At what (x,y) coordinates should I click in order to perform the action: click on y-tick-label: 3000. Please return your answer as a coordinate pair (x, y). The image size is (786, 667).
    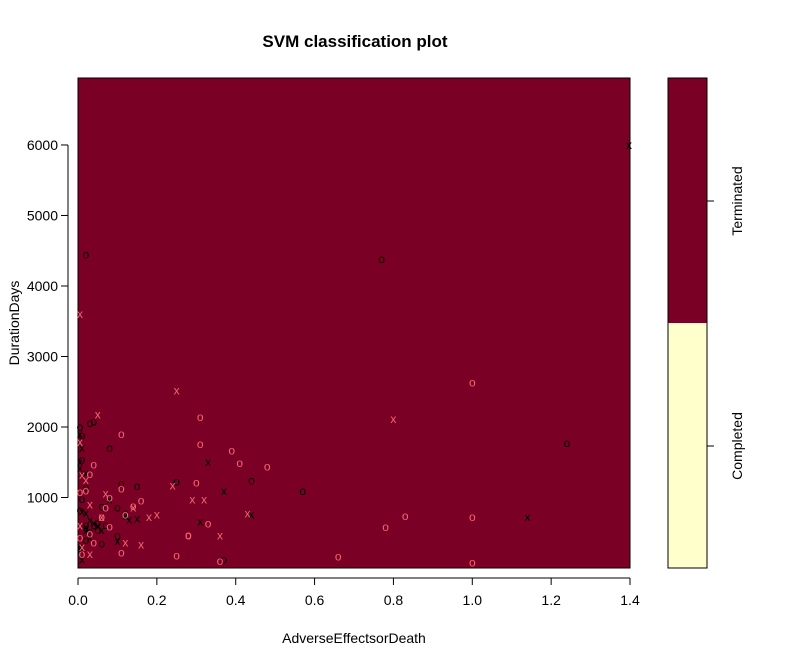
    Looking at the image, I should click on (42, 356).